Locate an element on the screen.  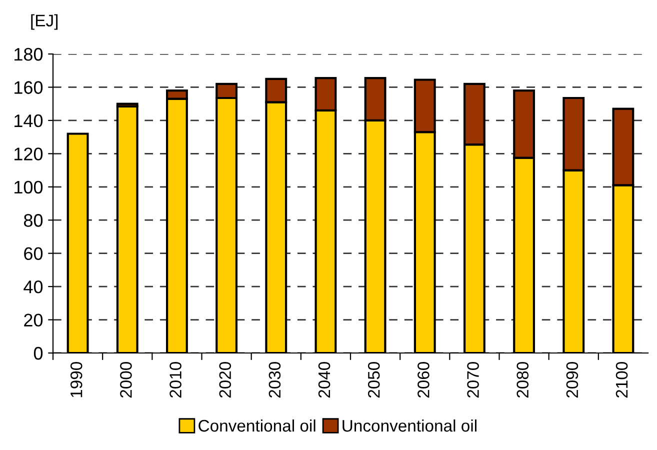
y-tick-label: 60 is located at coordinates (33, 253).